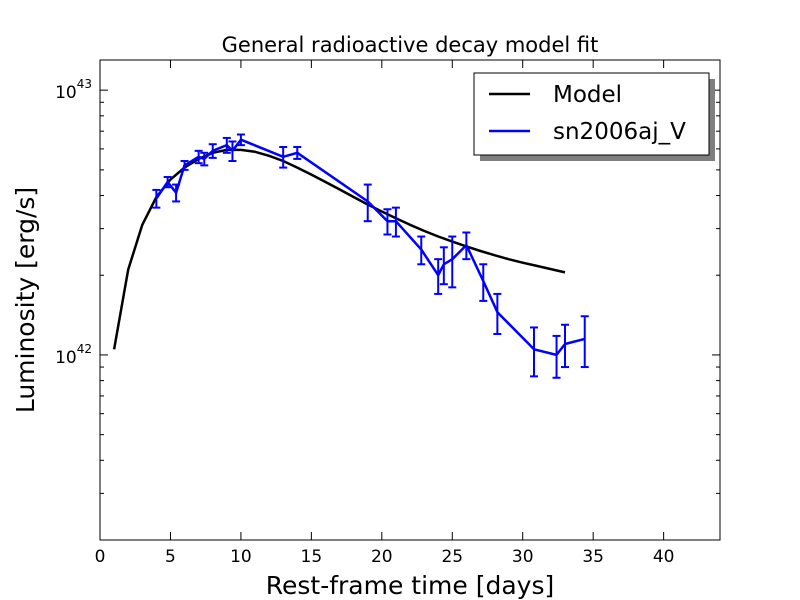 The image size is (800, 600). Describe the element at coordinates (25, 300) in the screenshot. I see `y-axis-label: Luminosity [erg/s]` at that location.